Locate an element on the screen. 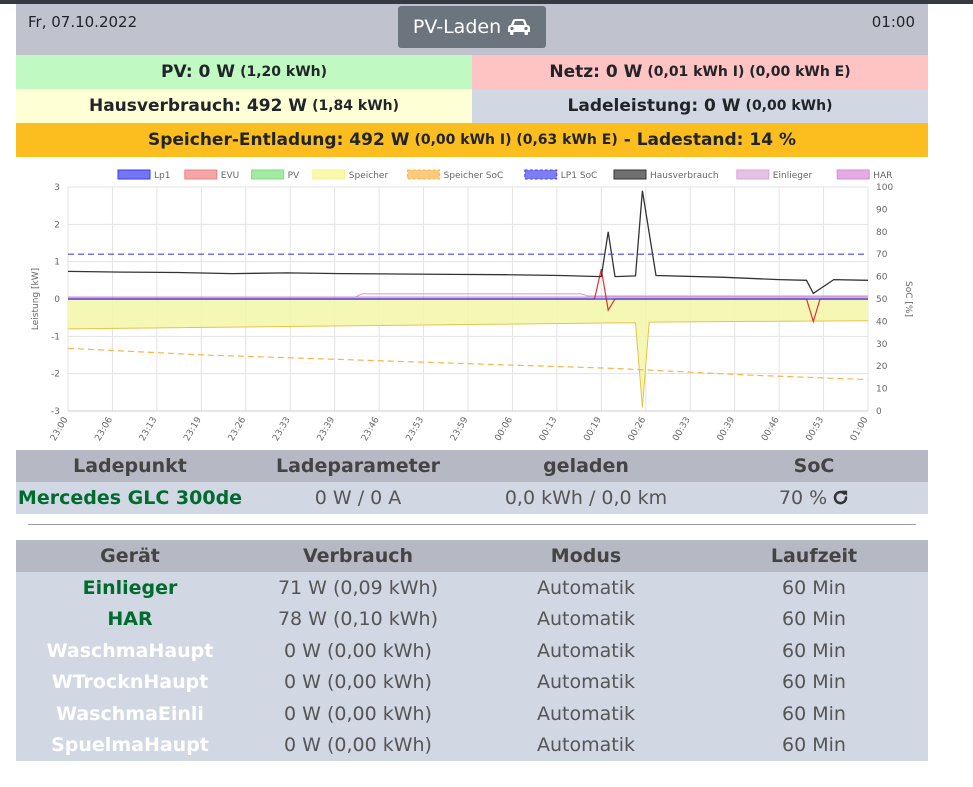 This screenshot has width=973, height=787. geraet-name: WaschmaEinli is located at coordinates (130, 714).